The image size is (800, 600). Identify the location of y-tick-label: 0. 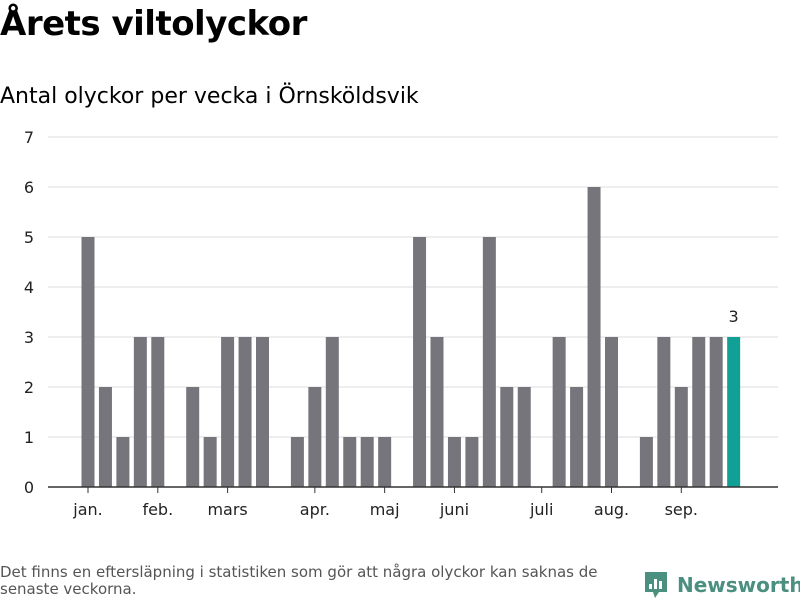
(29, 487).